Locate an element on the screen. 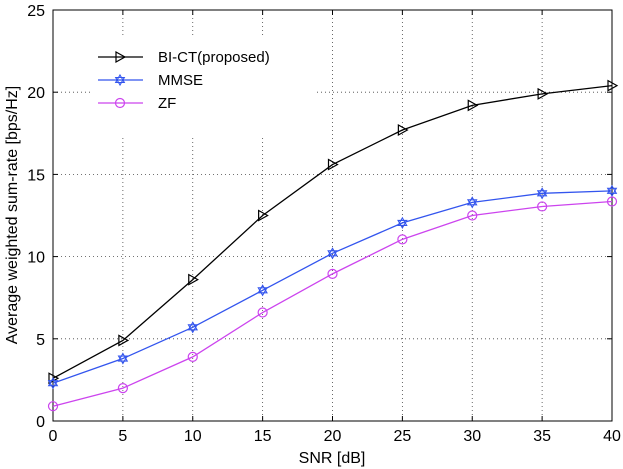 This screenshot has width=623, height=469. legend-label-mmse: MMSE is located at coordinates (180, 80).